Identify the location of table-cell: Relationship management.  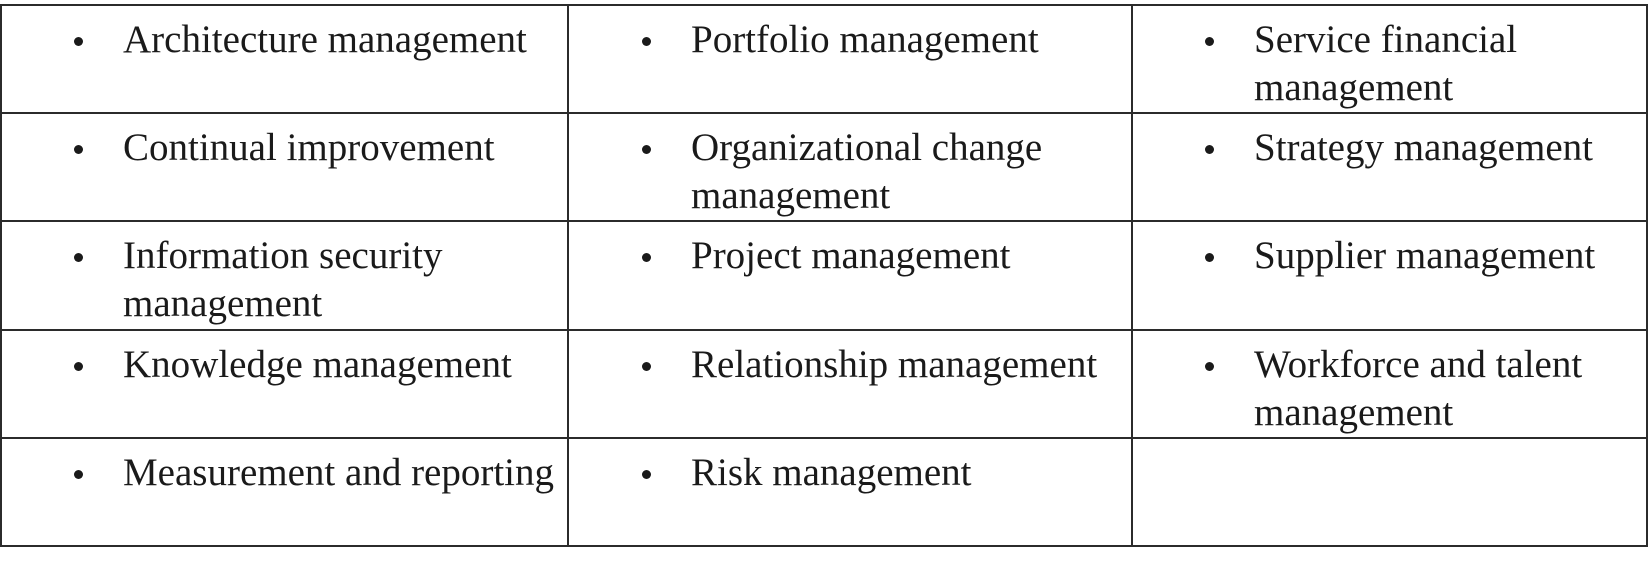
(850, 383).